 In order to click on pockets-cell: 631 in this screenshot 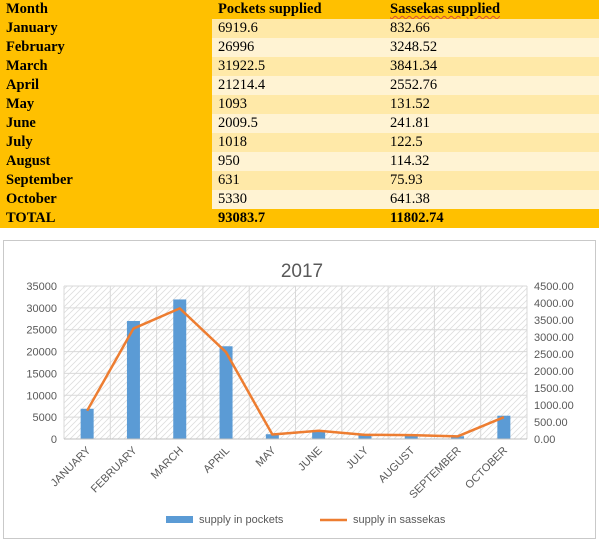, I will do `click(298, 180)`.